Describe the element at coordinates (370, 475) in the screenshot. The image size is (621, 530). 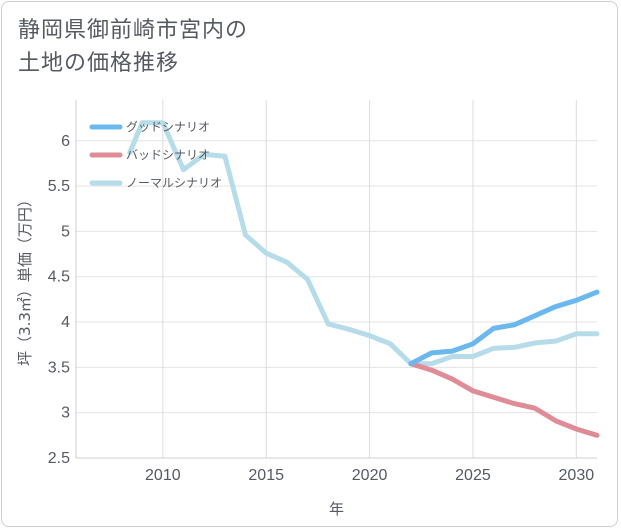
I see `x-tick-label: 2020` at that location.